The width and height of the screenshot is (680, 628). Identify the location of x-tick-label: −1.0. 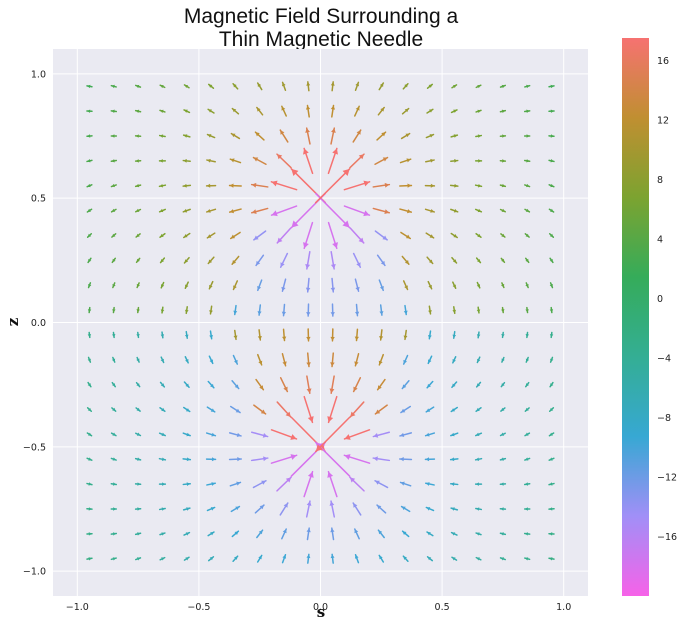
(77, 607).